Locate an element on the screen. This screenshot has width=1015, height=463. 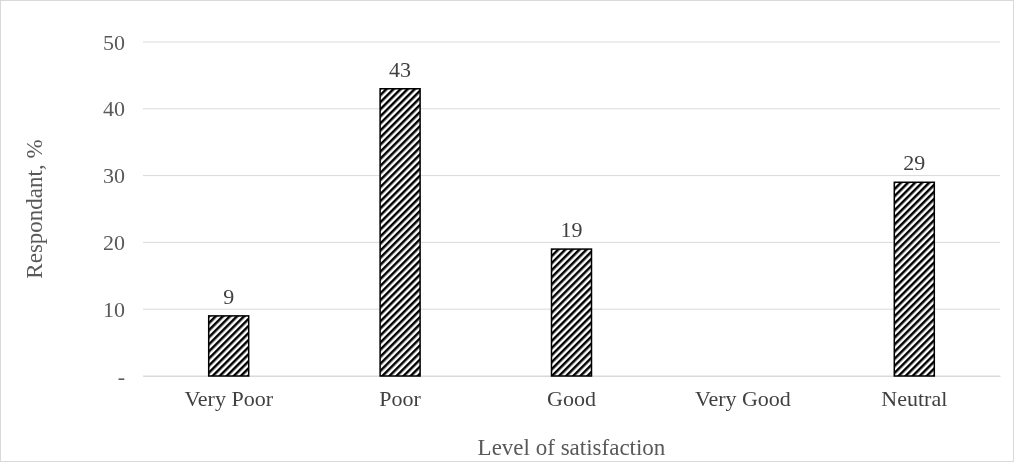
x-axis-title: Level of satisfaction is located at coordinates (571, 447).